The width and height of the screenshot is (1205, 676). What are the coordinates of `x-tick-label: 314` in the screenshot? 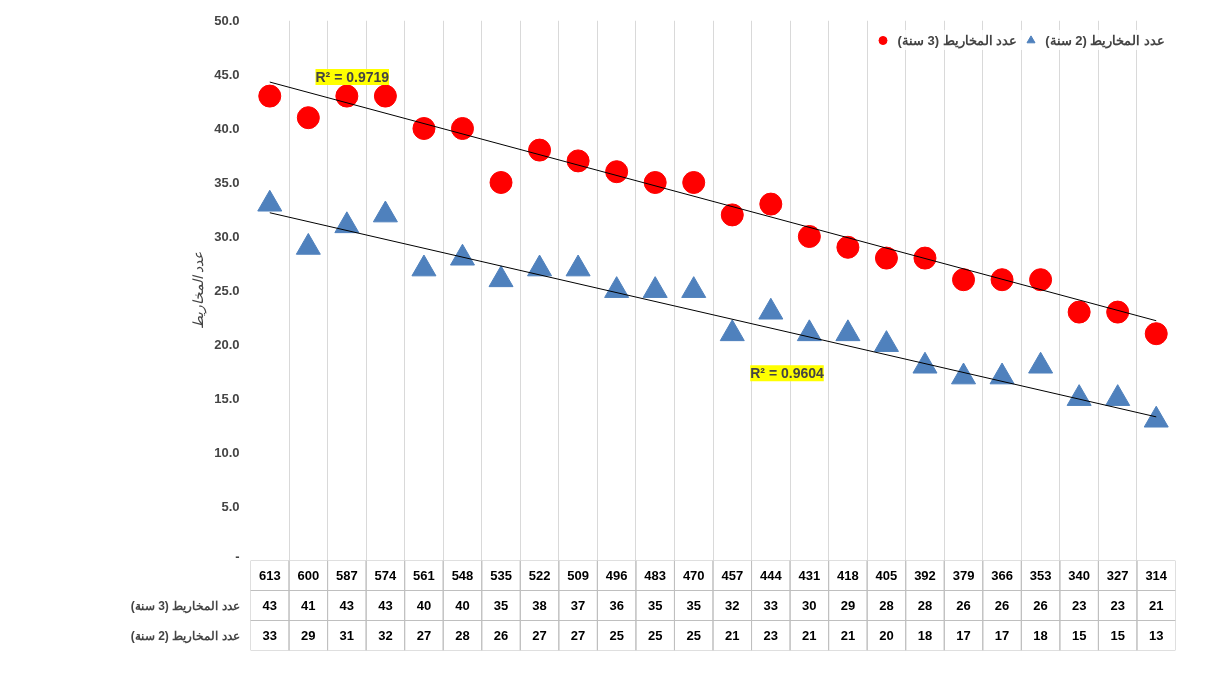 It's located at (1156, 575).